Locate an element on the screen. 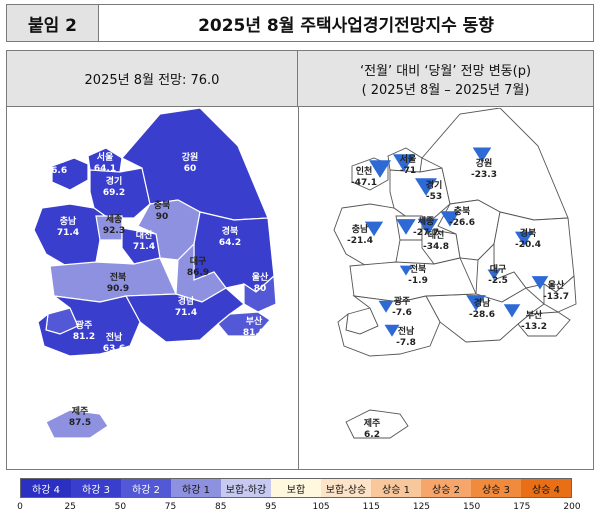 The height and width of the screenshot is (524, 600). change-region-name: 경기 is located at coordinates (434, 185).